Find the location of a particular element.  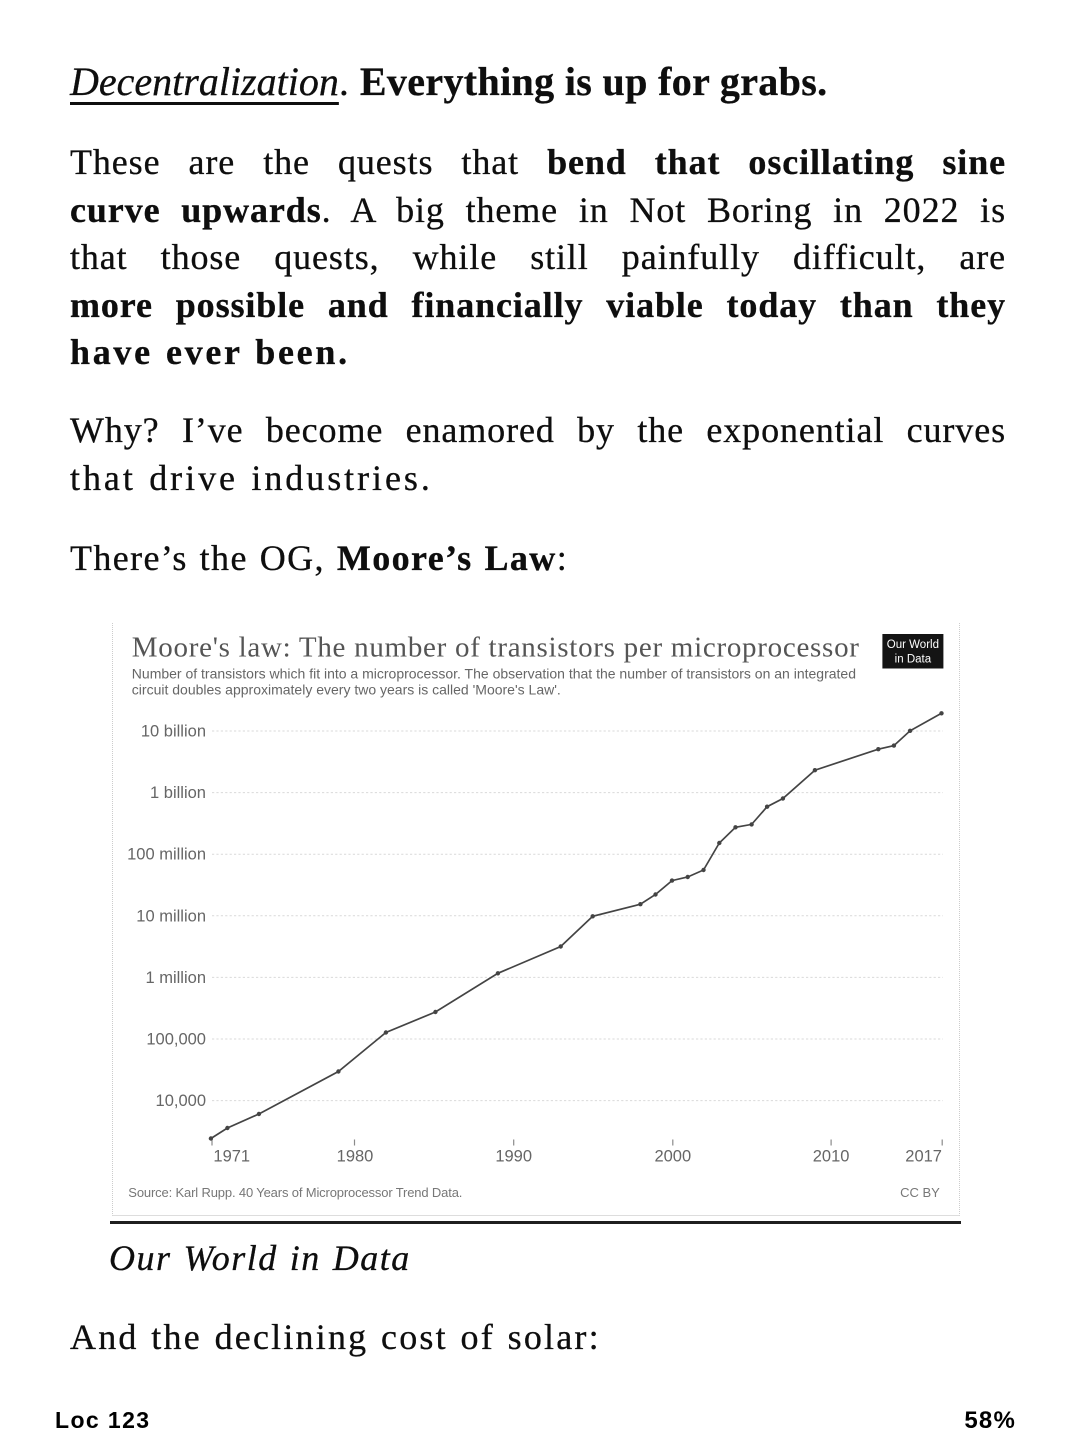

svg-text: 2017 is located at coordinates (923, 1157).